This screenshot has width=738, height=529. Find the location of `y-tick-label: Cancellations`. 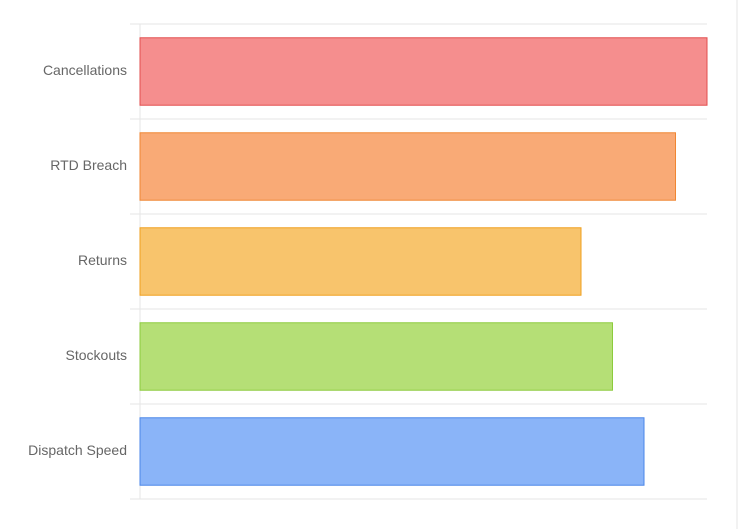

y-tick-label: Cancellations is located at coordinates (85, 70).